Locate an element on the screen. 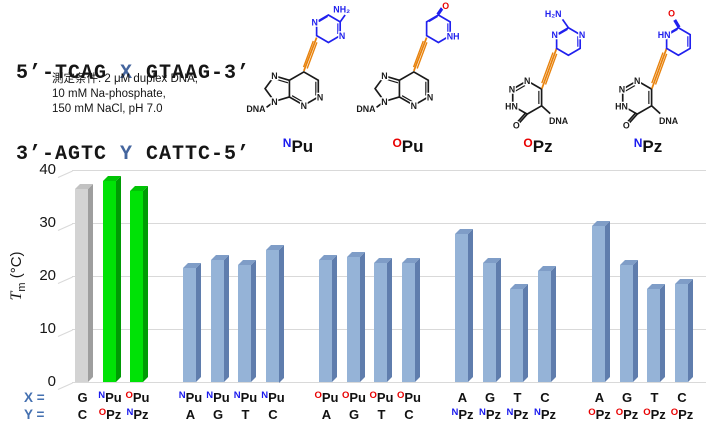  structure-label-sup: O is located at coordinates (397, 143).